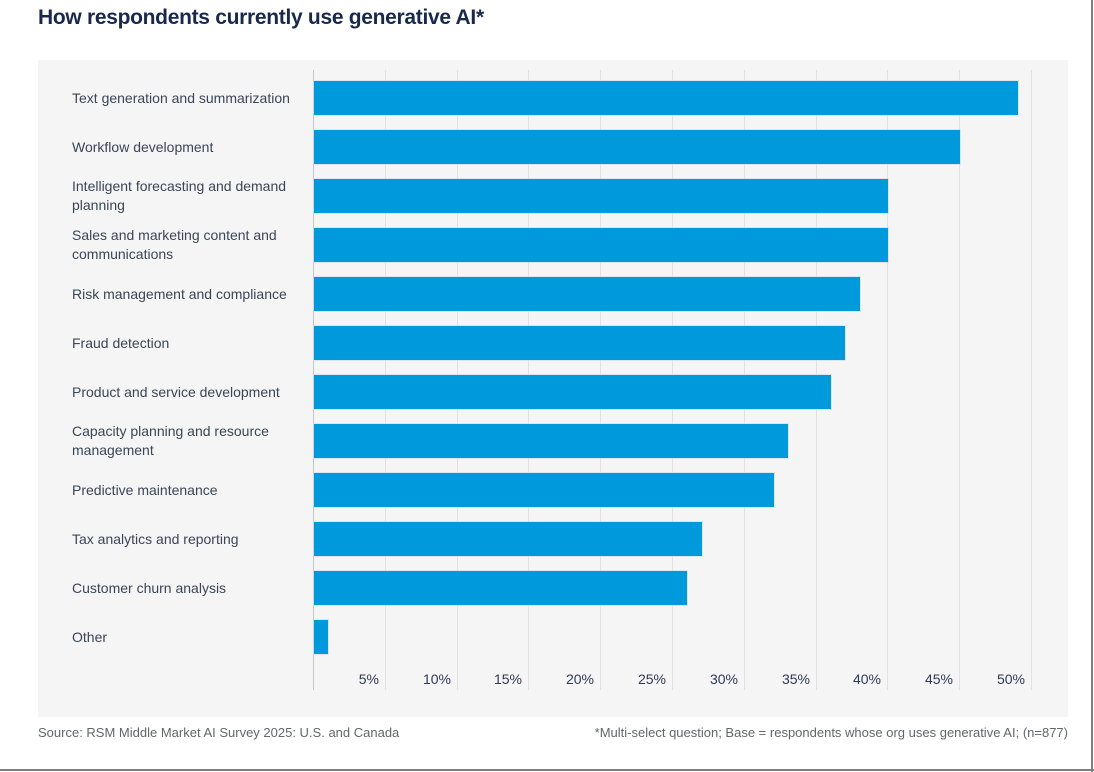 The height and width of the screenshot is (772, 1094). I want to click on x-tick-label: 10%, so click(436, 679).